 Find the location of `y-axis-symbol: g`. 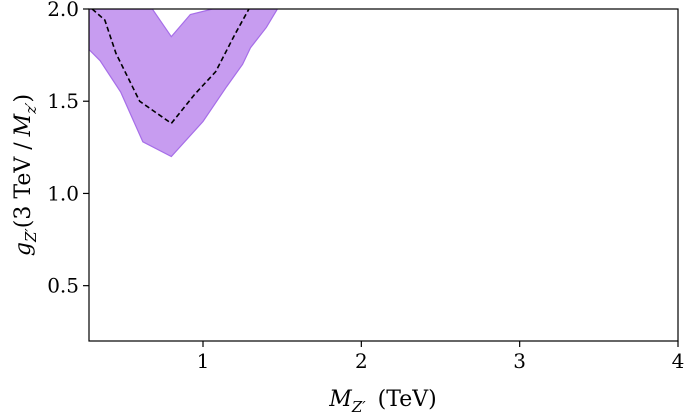

y-axis-symbol: g is located at coordinates (23, 249).